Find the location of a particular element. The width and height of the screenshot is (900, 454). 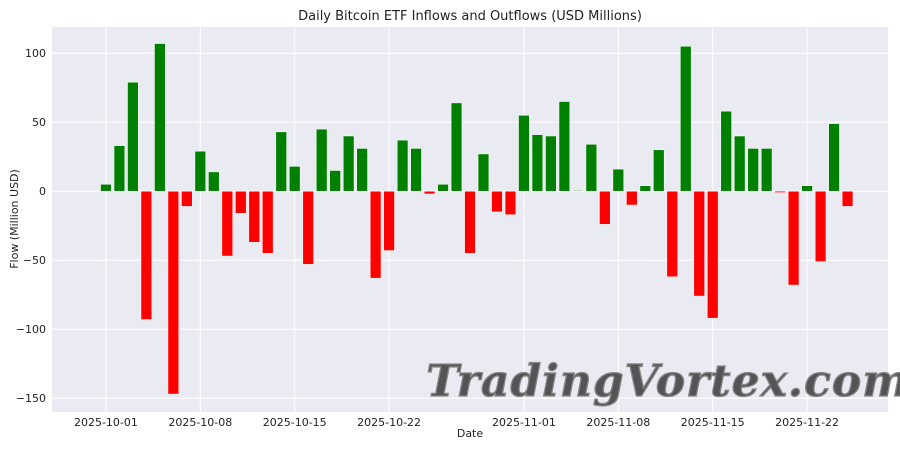

x-axis-label: Date is located at coordinates (470, 433).